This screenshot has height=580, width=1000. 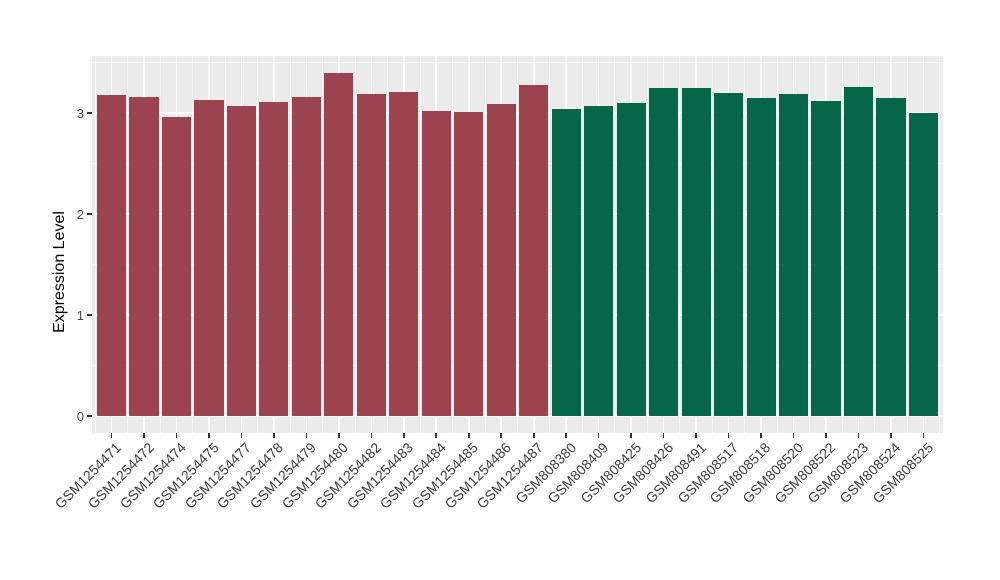 I want to click on bar-GSM808525, so click(x=923, y=264).